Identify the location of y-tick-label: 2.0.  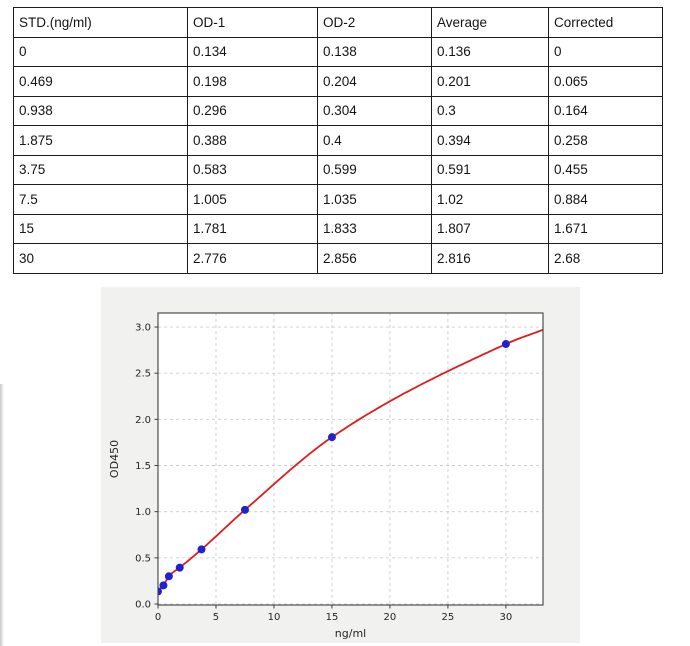
(143, 420).